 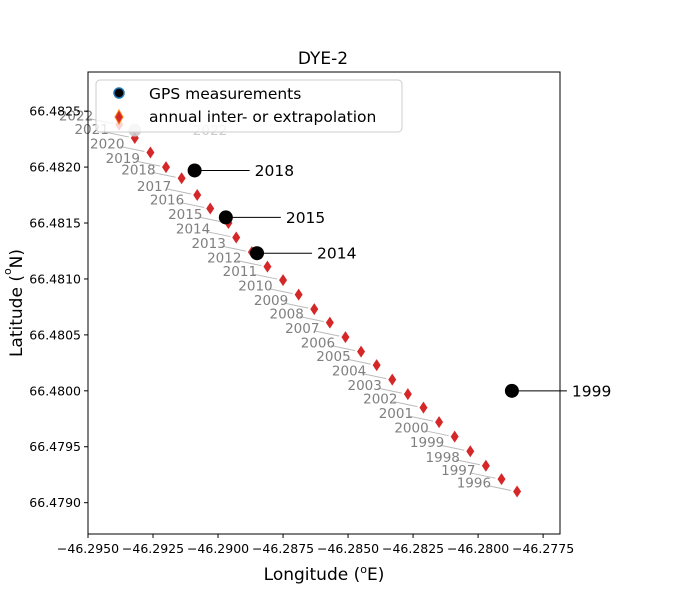 What do you see at coordinates (255, 287) in the screenshot?
I see `year-label: 2010` at bounding box center [255, 287].